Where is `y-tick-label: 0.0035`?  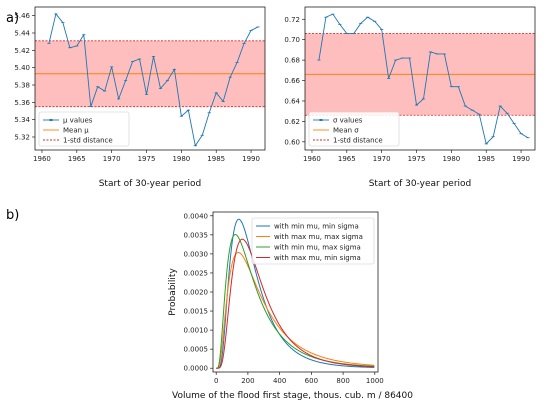
y-tick-label: 0.0035 is located at coordinates (196, 235).